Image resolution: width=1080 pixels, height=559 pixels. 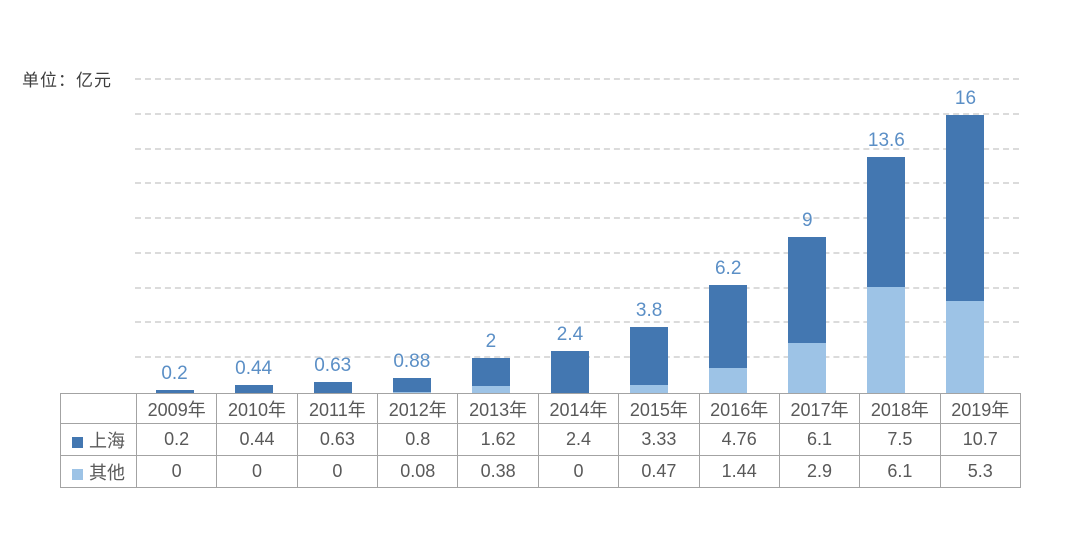 I want to click on year-header-cell: 2012年, so click(x=418, y=408).